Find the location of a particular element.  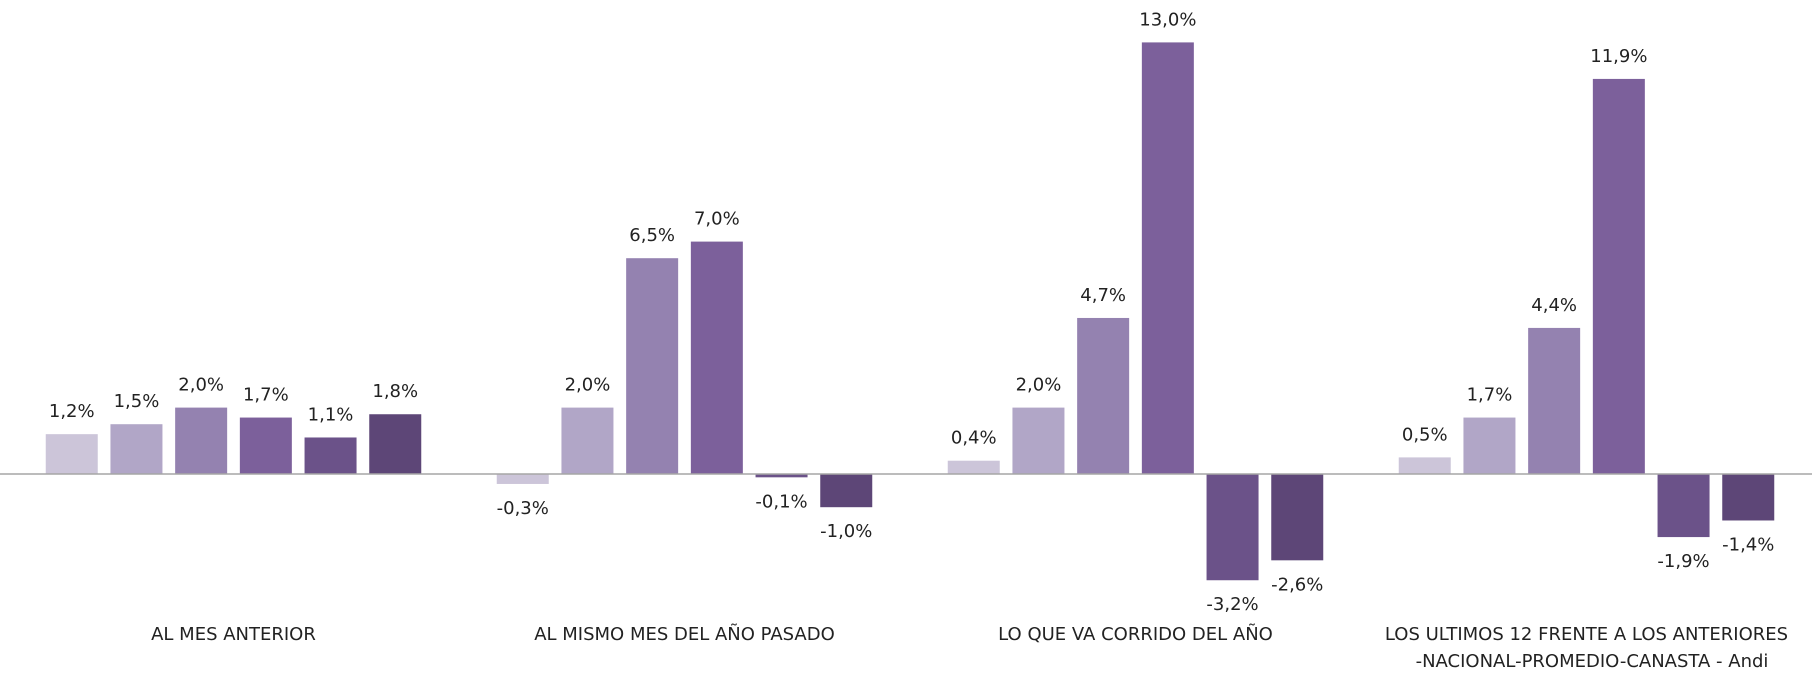

data-label: 6,5% is located at coordinates (652, 235).